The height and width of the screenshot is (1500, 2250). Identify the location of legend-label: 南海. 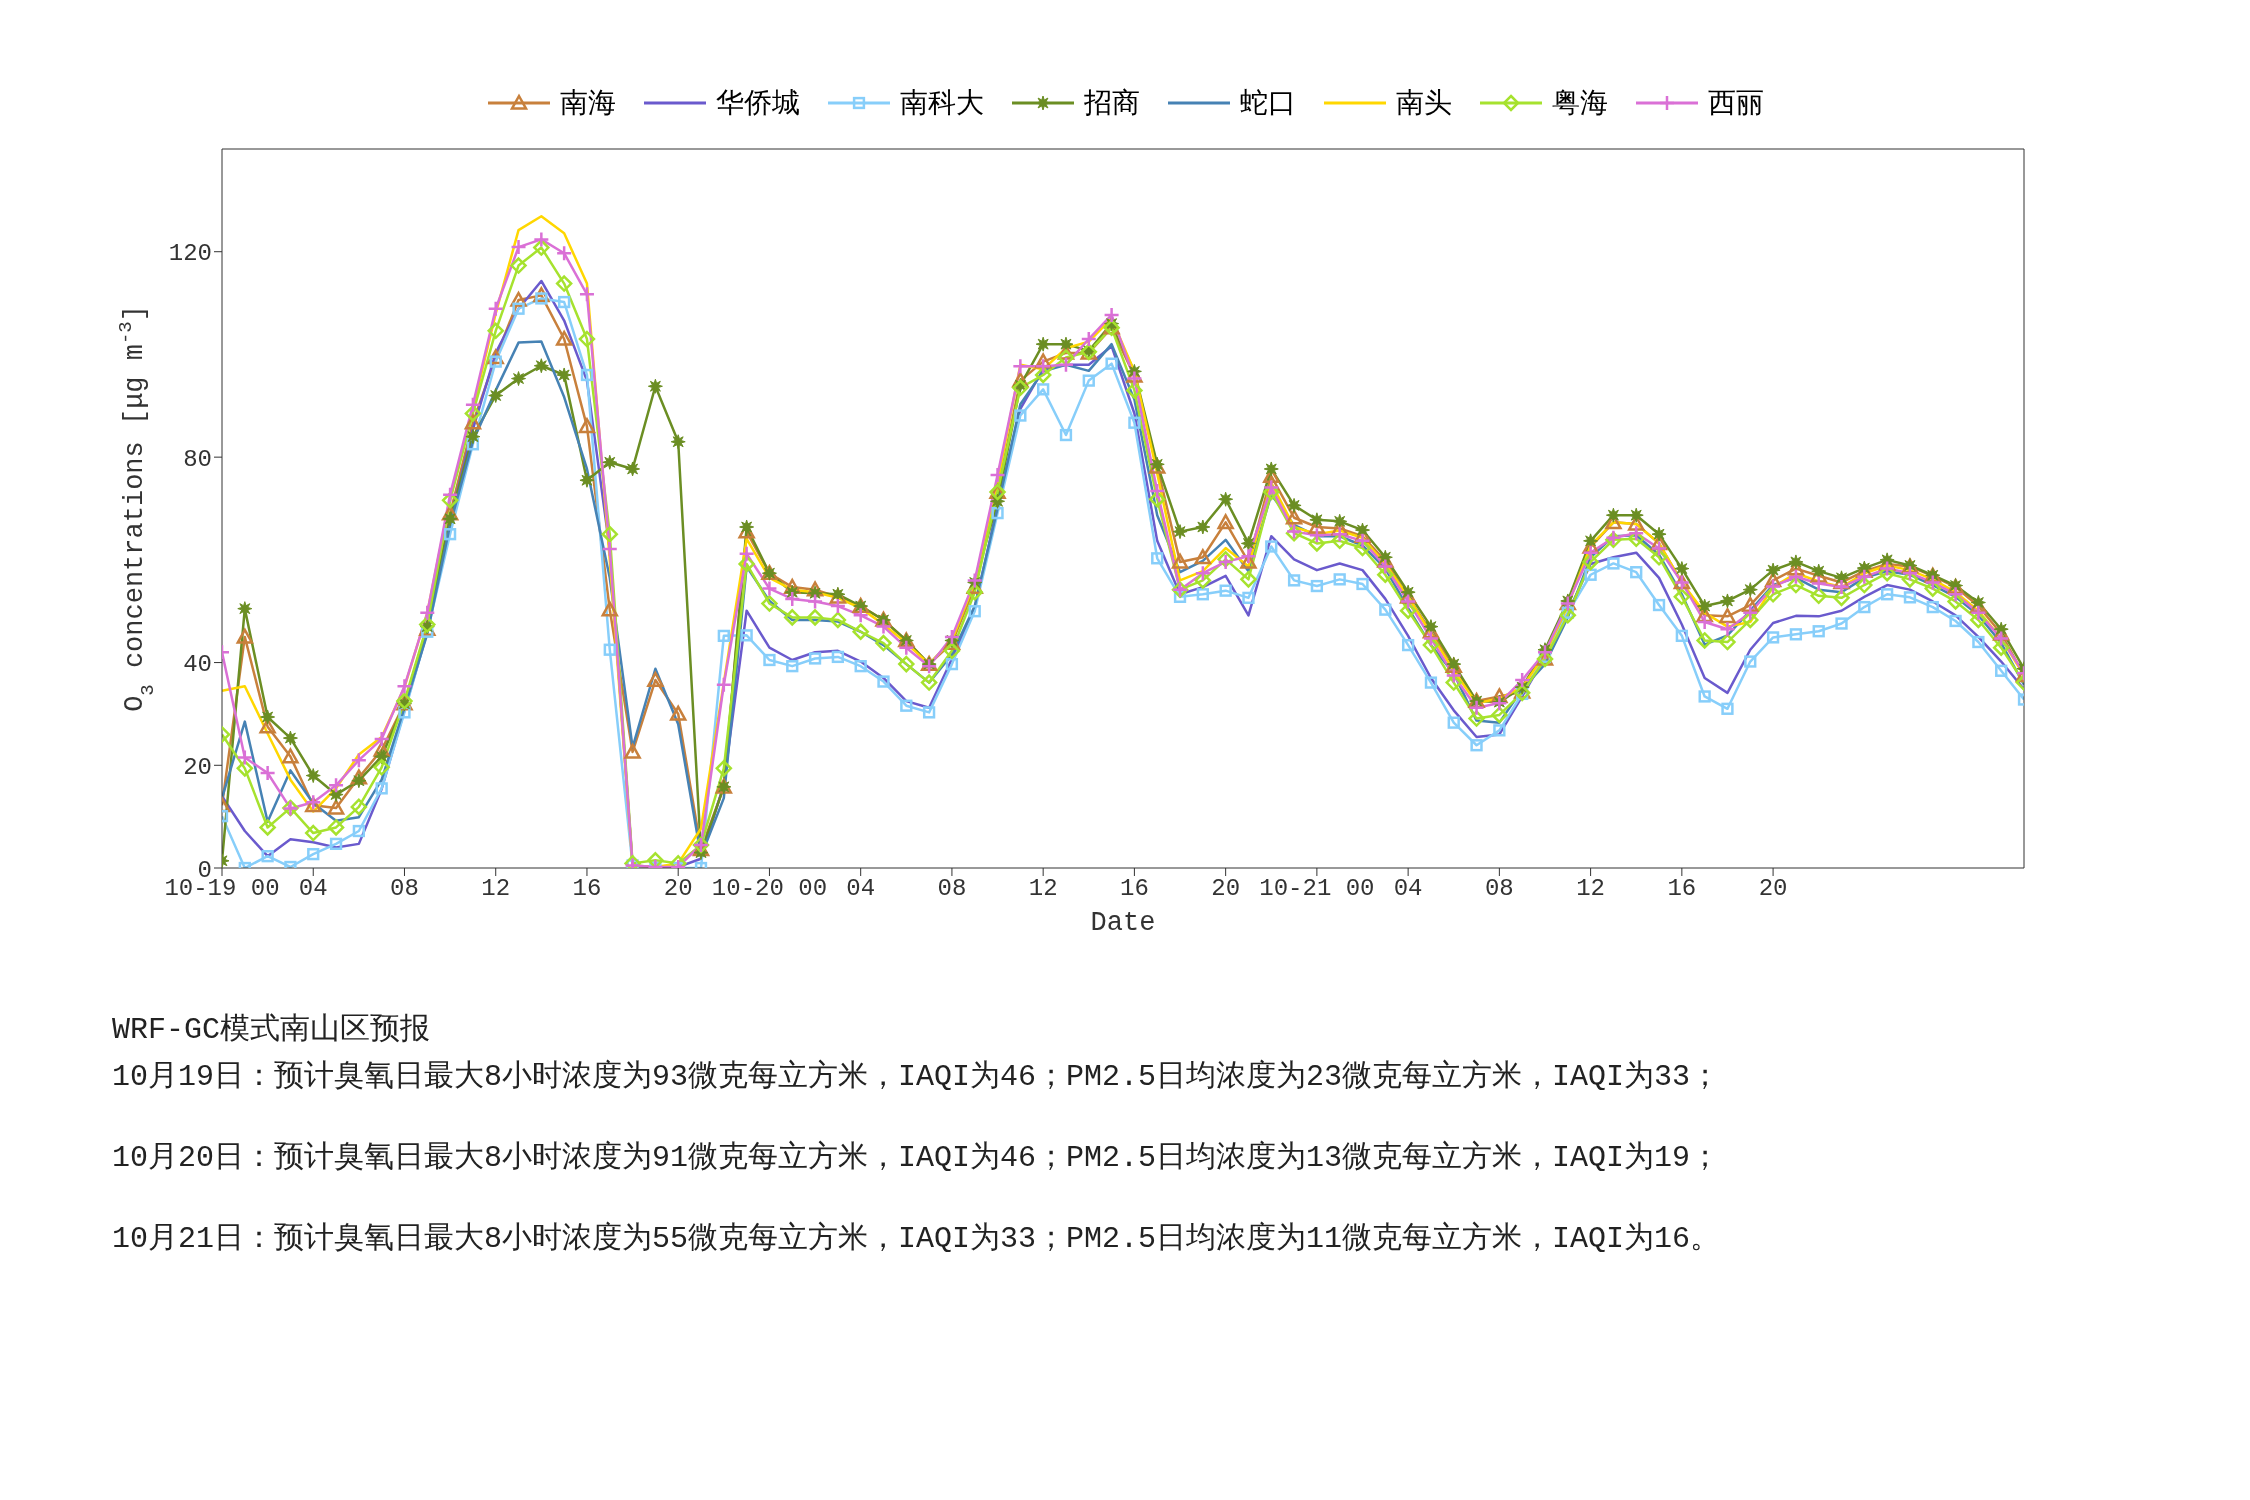
(588, 105).